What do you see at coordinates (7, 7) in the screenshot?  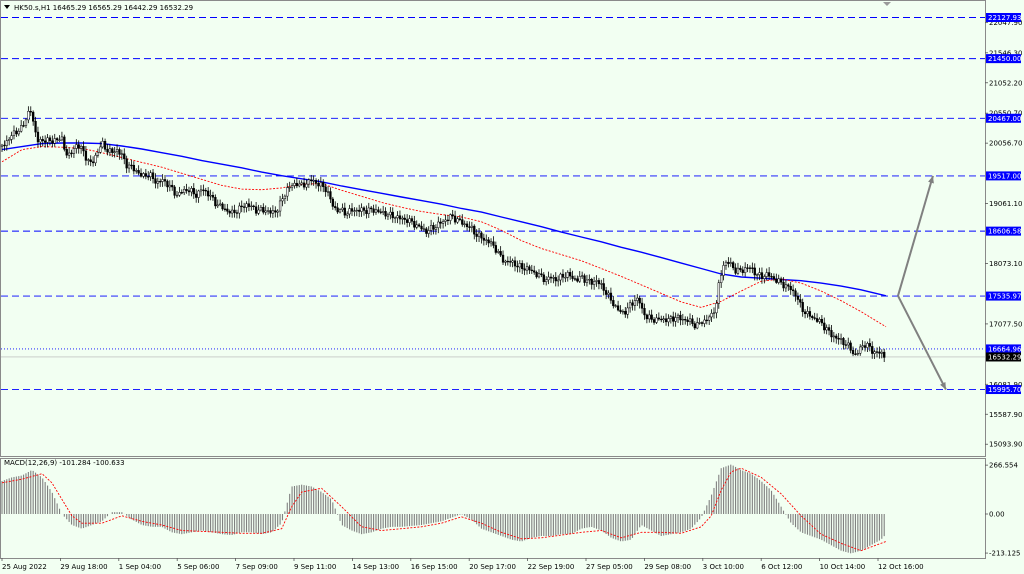 I see `collapse-triangle-icon` at bounding box center [7, 7].